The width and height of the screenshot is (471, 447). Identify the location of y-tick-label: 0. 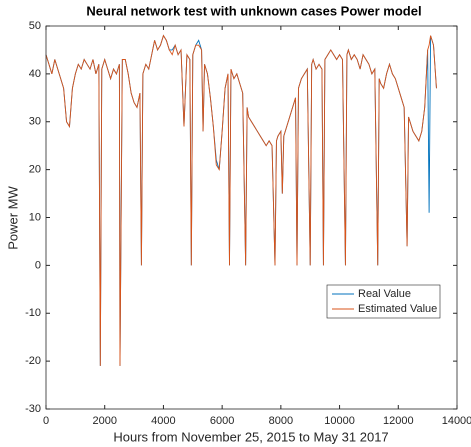
(38, 265).